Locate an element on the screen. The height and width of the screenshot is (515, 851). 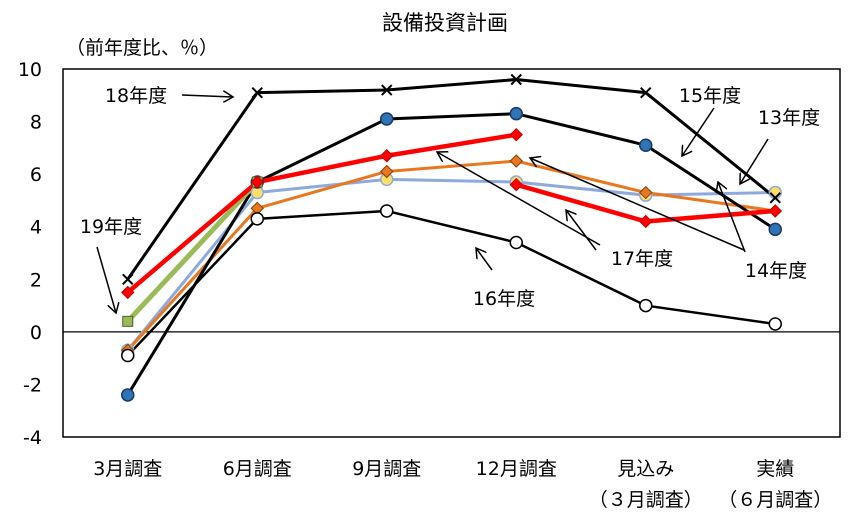
annotation-label: 15年度 is located at coordinates (710, 96).